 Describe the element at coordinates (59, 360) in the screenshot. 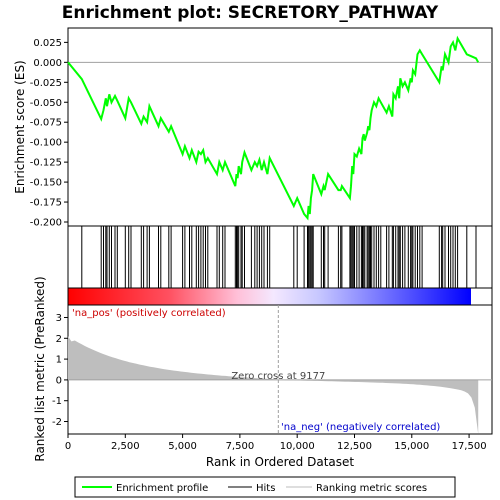

I see `metric-y-tick-label: 1` at that location.